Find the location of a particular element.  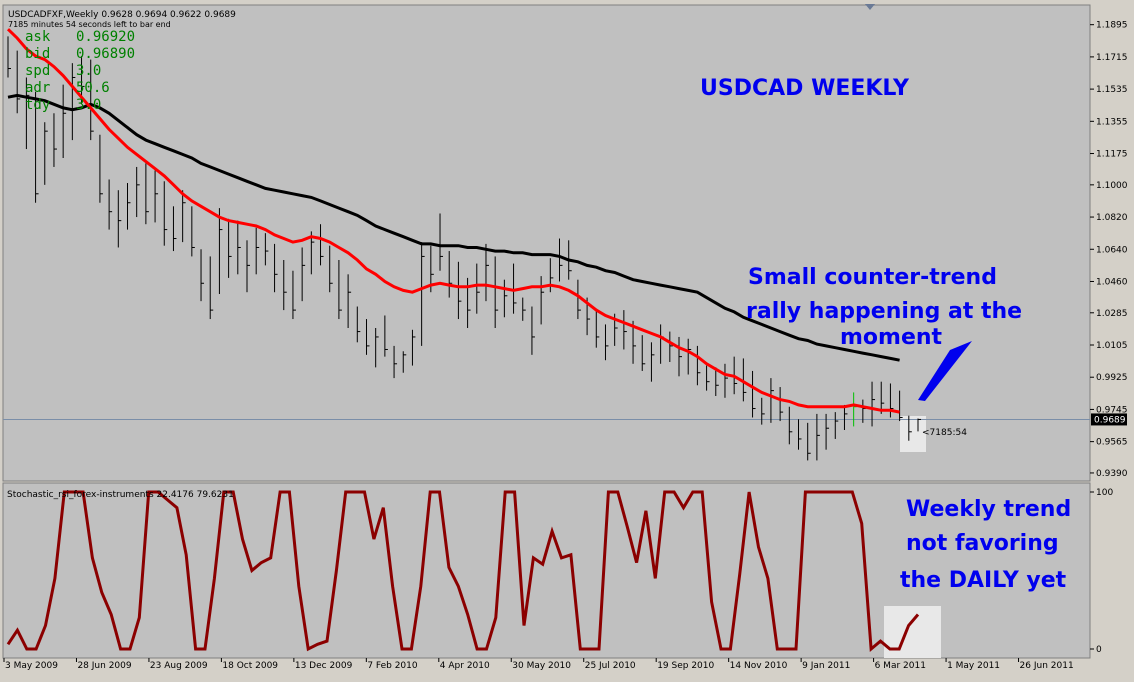

countdown-label: <7185:54 is located at coordinates (944, 433).